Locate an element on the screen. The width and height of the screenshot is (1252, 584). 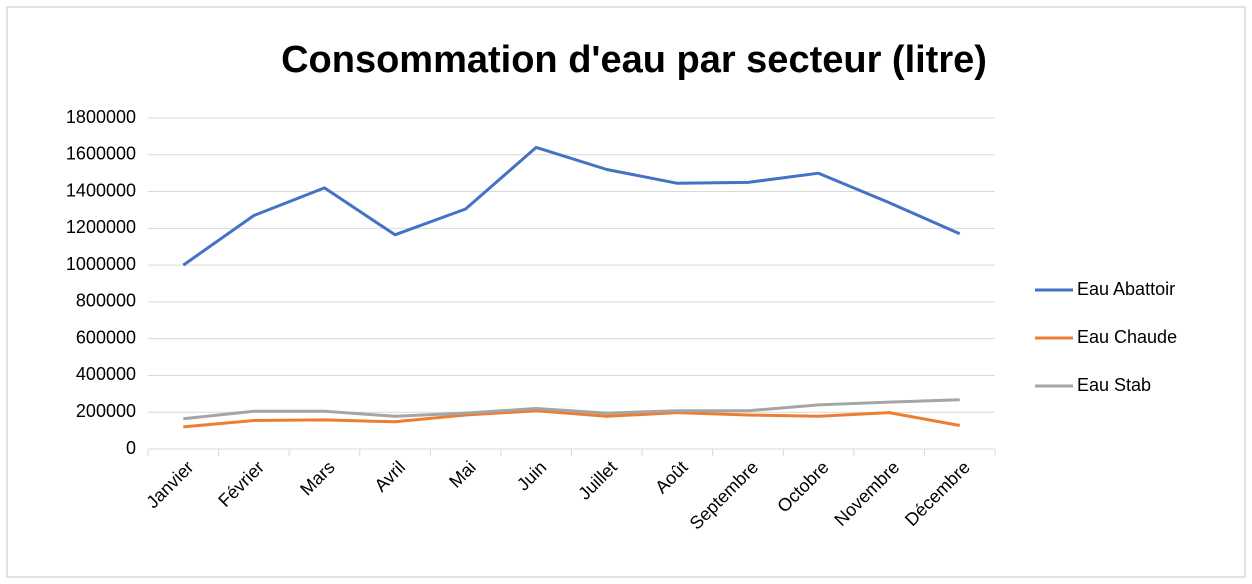
chart-title: Consommation d'eau par secteur (litre) is located at coordinates (634, 60).